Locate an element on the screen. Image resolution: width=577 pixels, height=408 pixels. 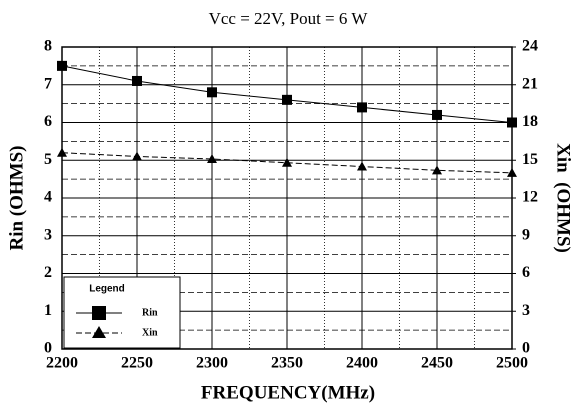
y2-tick-label: 9 is located at coordinates (526, 234).